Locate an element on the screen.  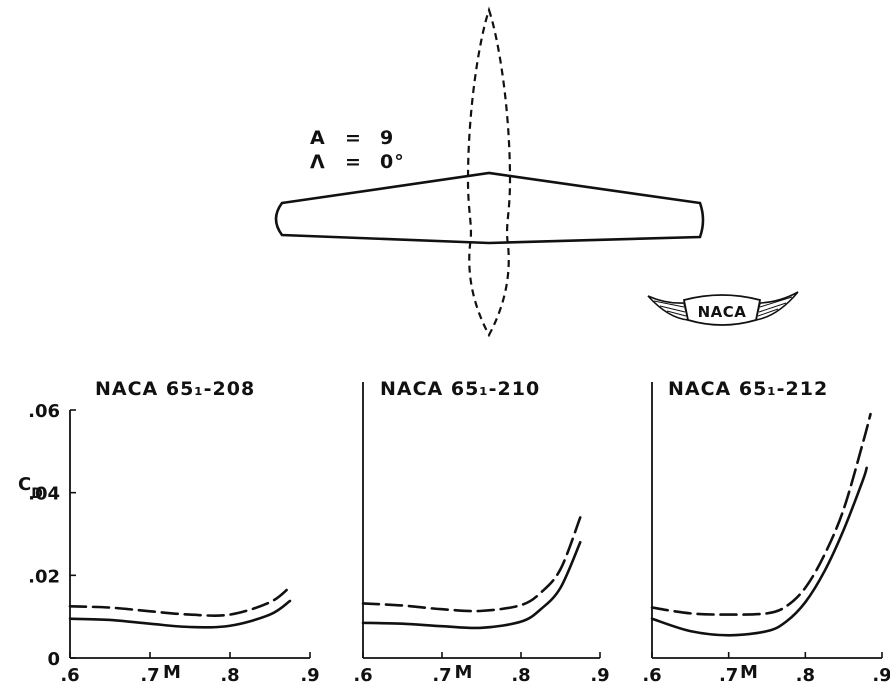
y-axis-label: CD is located at coordinates (30, 488).